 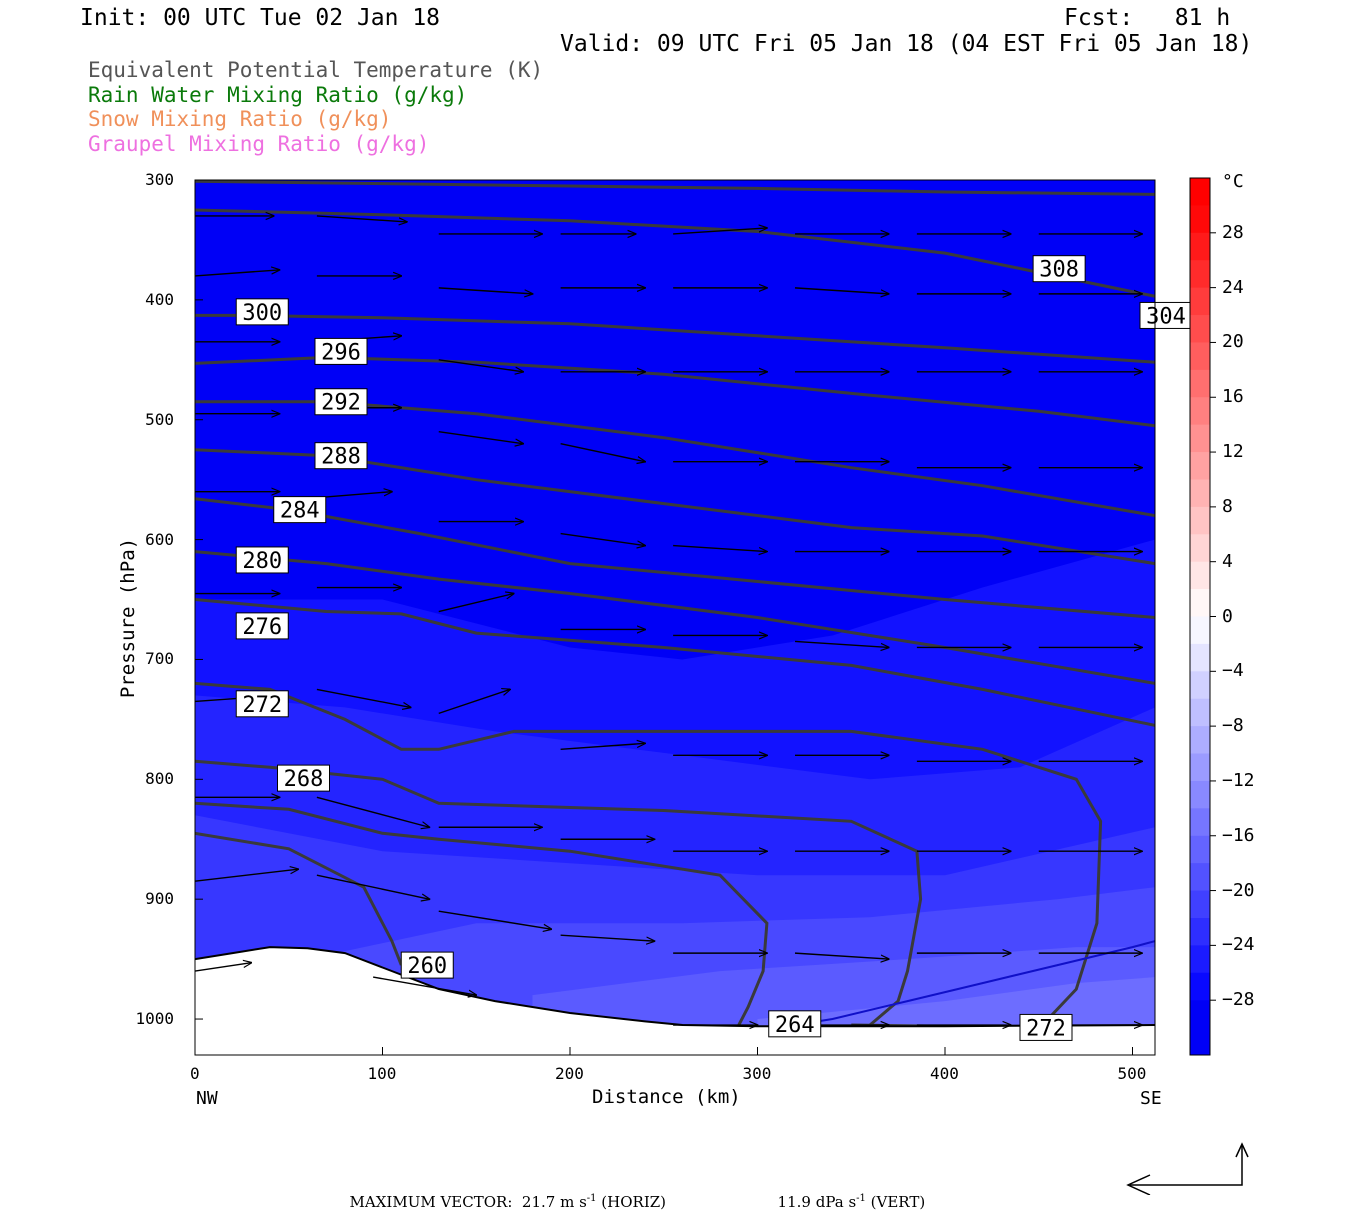 What do you see at coordinates (1233, 287) in the screenshot?
I see `colorbar-label: 24` at bounding box center [1233, 287].